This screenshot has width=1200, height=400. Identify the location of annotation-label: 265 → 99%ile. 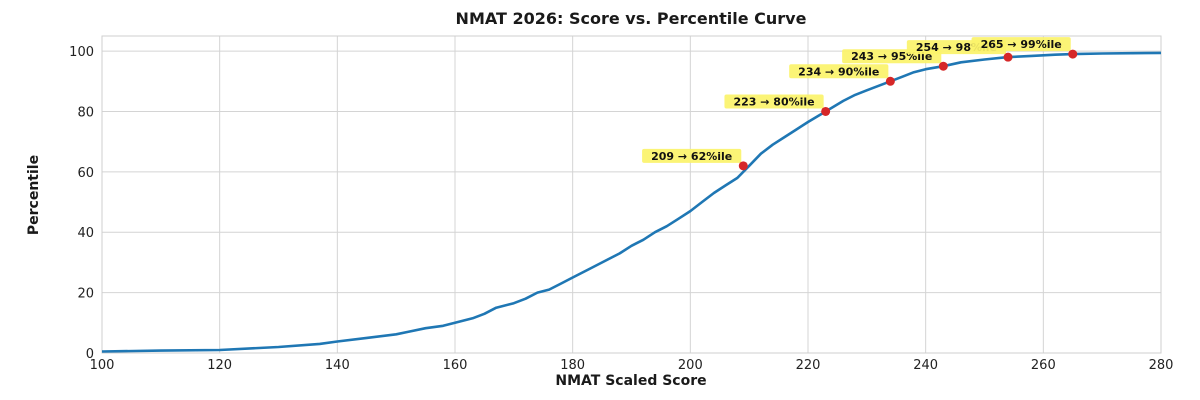
(1021, 44).